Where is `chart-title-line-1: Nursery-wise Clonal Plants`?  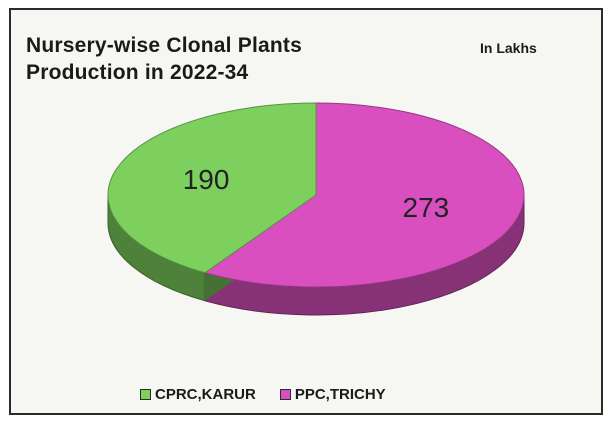 chart-title-line-1: Nursery-wise Clonal Plants is located at coordinates (164, 45).